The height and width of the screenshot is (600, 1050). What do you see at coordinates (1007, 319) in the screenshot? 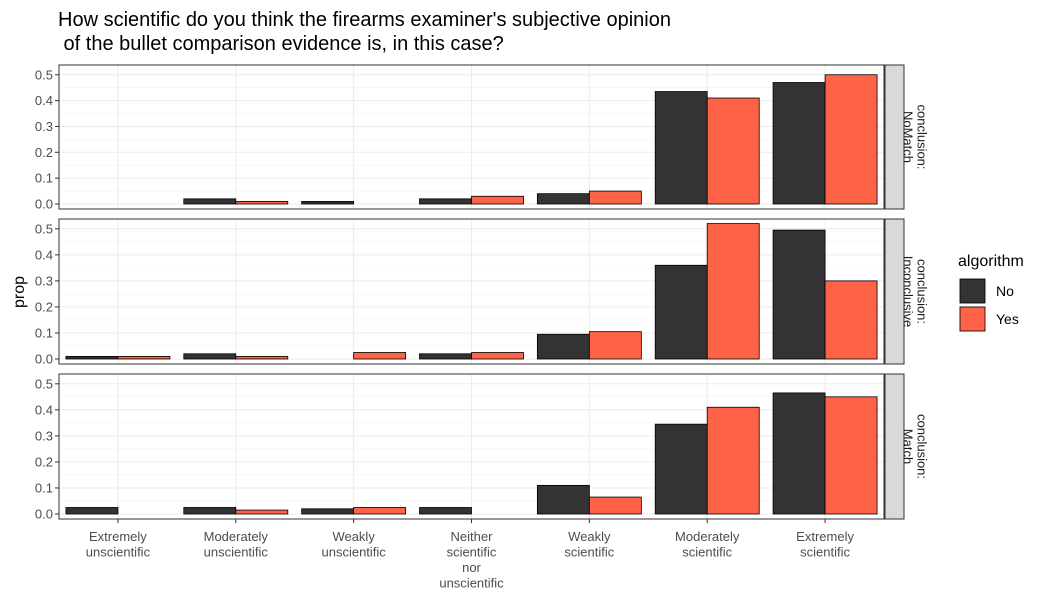
I see `legend-label: Yes` at bounding box center [1007, 319].